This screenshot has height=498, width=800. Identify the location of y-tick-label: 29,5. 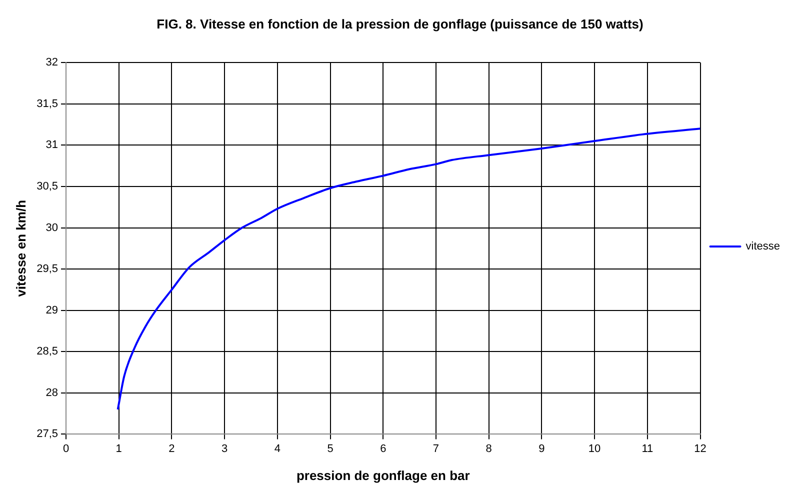
(47, 269).